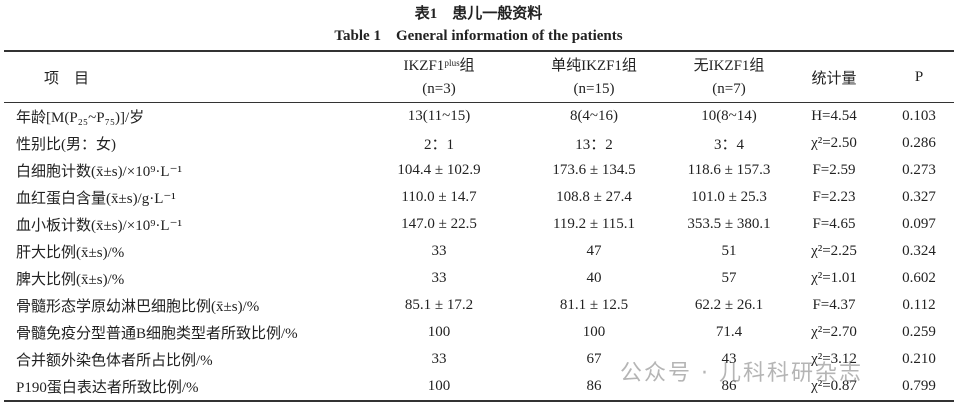 Image resolution: width=957 pixels, height=408 pixels. Describe the element at coordinates (729, 170) in the screenshot. I see `table-cell: 118.6 ± 157.3` at that location.